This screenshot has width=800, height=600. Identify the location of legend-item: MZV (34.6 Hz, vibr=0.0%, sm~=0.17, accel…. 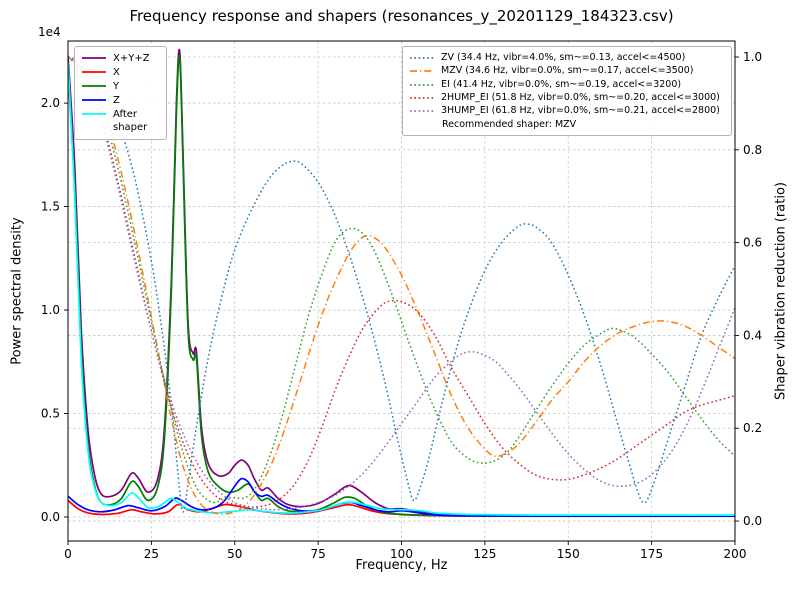
(567, 71).